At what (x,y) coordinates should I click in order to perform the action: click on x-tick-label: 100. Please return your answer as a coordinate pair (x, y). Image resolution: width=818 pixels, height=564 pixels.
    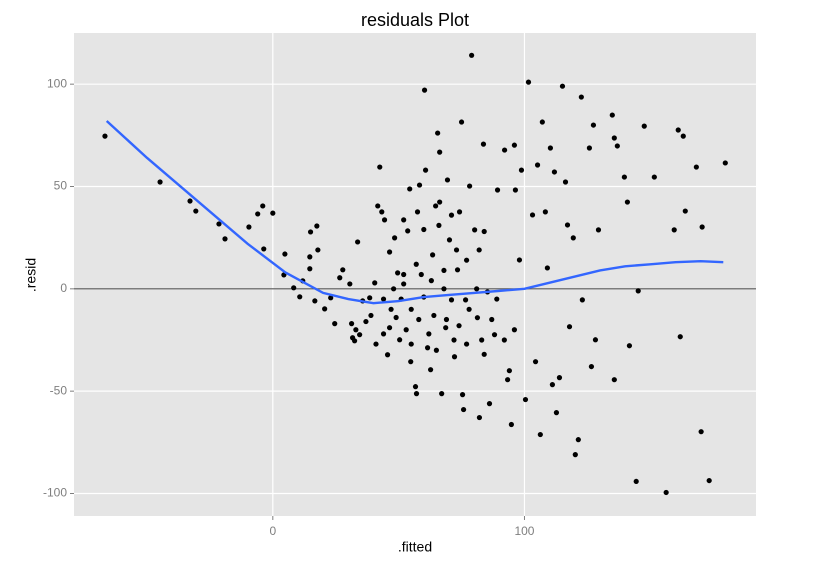
    Looking at the image, I should click on (524, 531).